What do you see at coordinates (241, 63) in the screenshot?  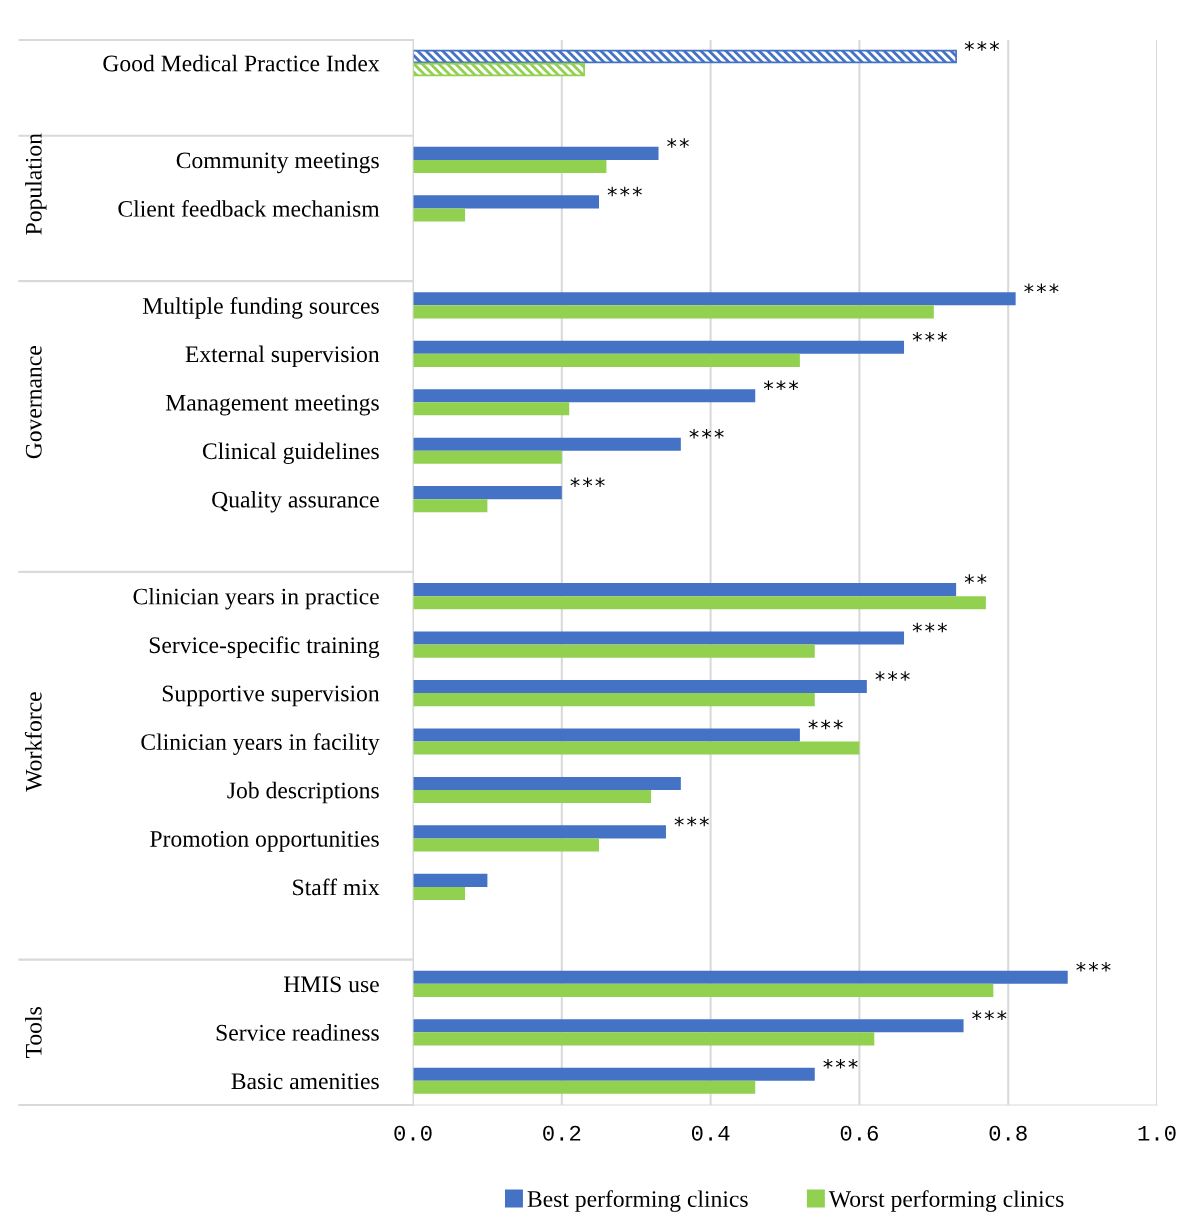 I see `y-tick-label: Good Medical Practice Index` at bounding box center [241, 63].